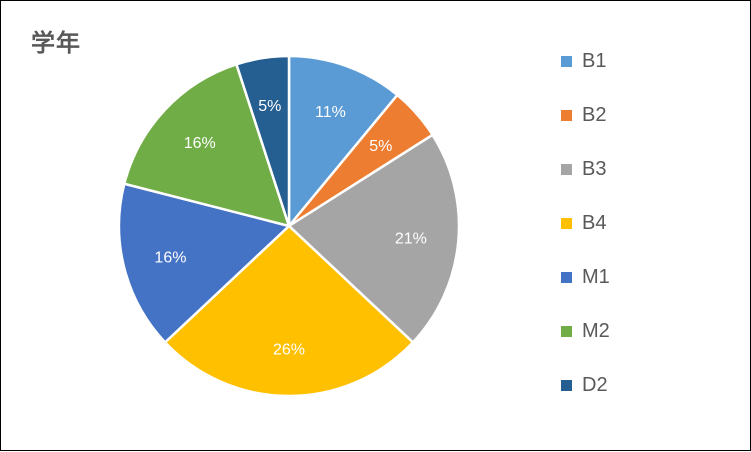  Describe the element at coordinates (56, 43) in the screenshot. I see `chart-title: 学年` at that location.